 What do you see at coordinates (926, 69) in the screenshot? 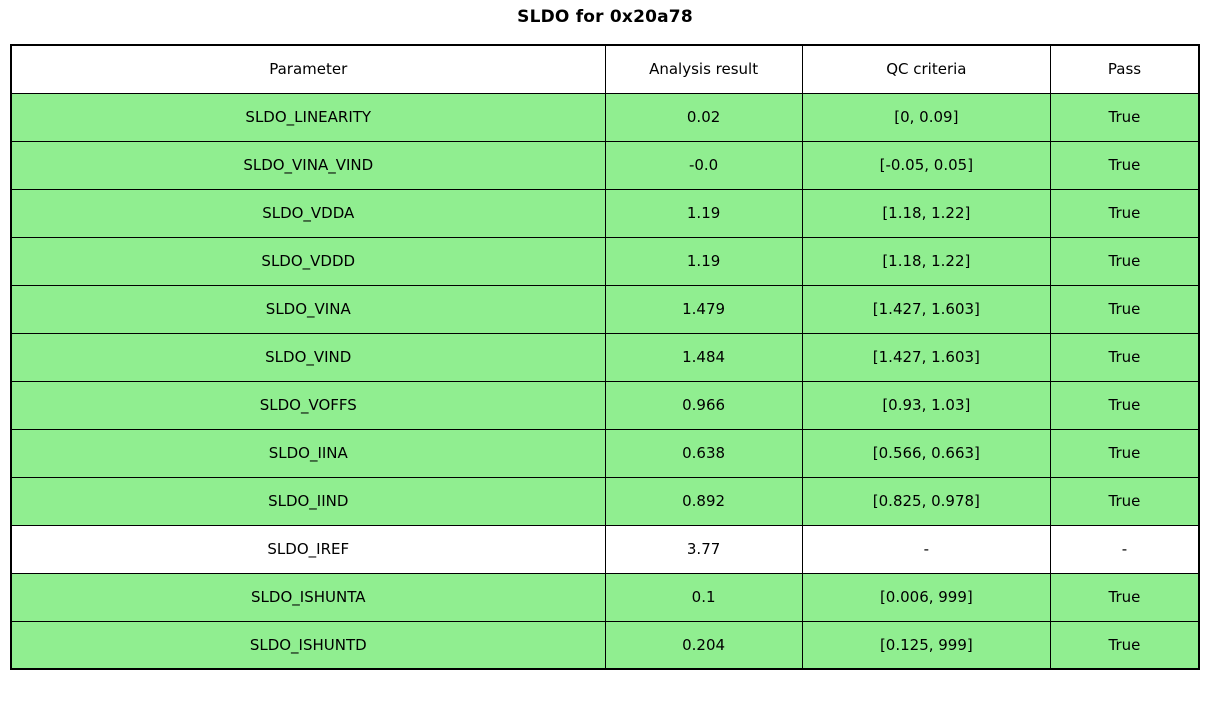
I see `column-header-qc-criteria: QC criteria` at bounding box center [926, 69].